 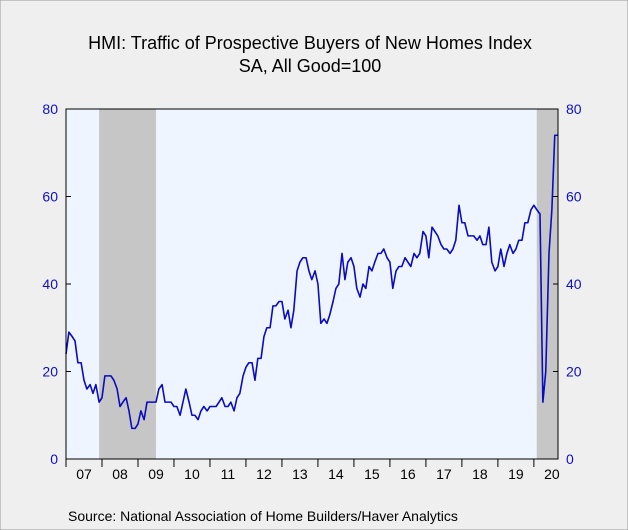 I want to click on y-tick-label-right-0: 0, so click(x=570, y=459).